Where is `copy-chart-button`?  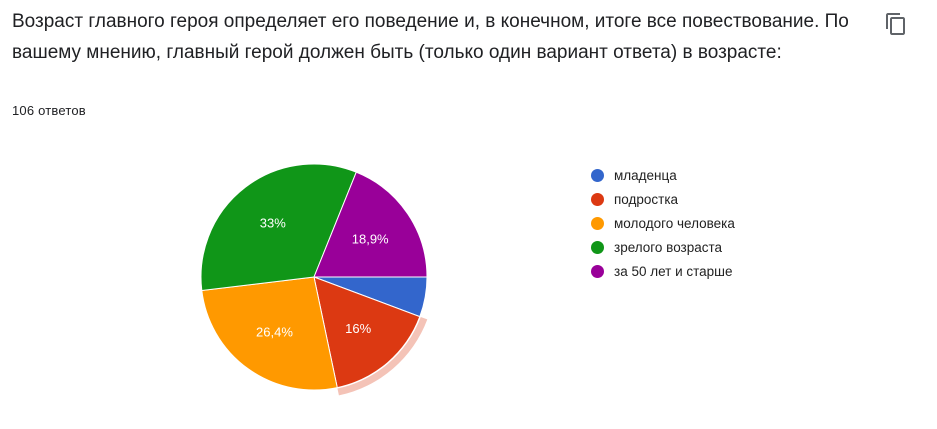
copy-chart-button is located at coordinates (896, 24).